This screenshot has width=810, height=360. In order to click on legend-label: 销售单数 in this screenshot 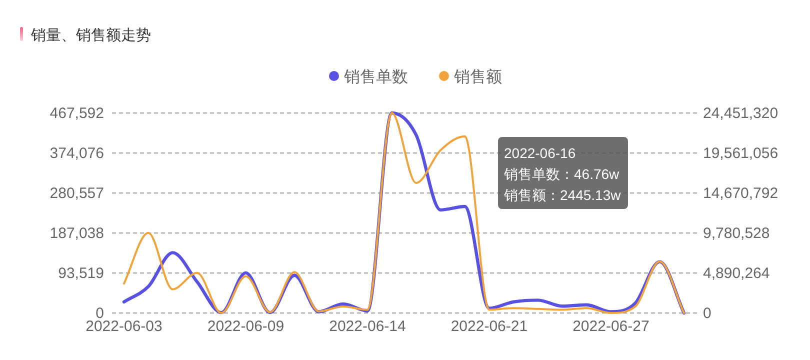, I will do `click(375, 77)`.